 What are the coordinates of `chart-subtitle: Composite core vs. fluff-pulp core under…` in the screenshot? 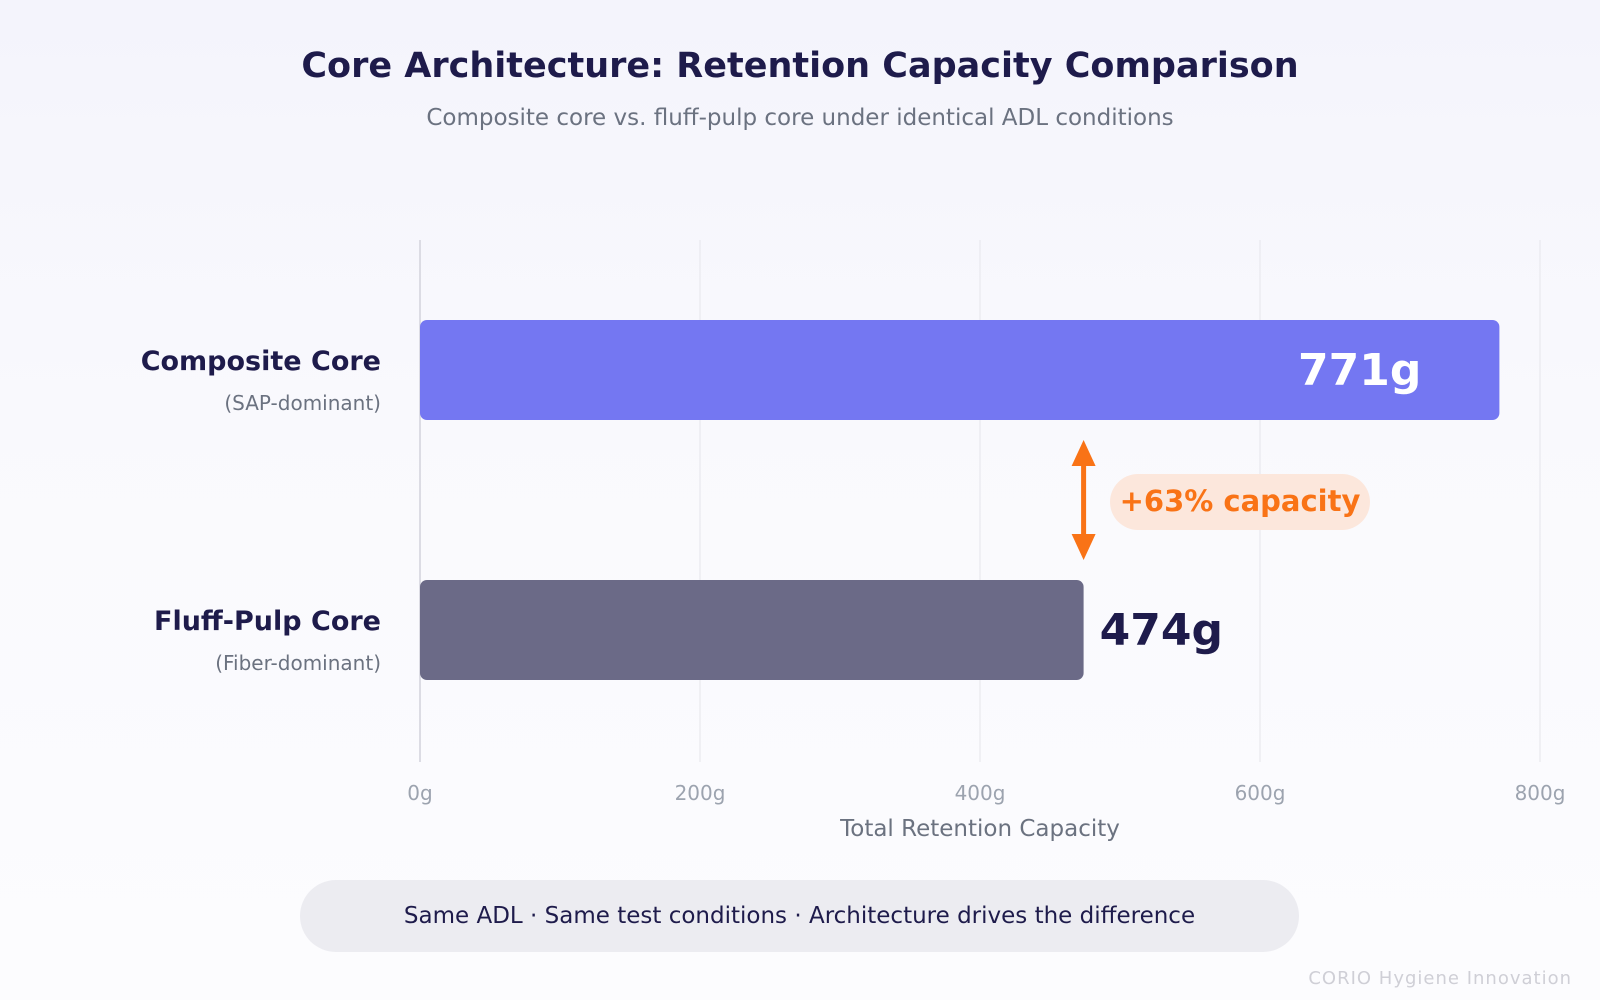 It's located at (800, 118).